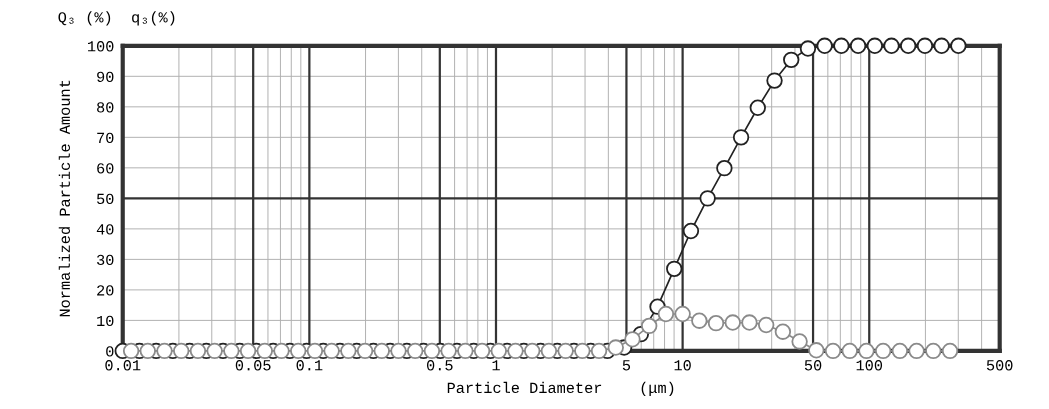 This screenshot has width=1049, height=409. Describe the element at coordinates (626, 365) in the screenshot. I see `x-tick-label: 5` at that location.